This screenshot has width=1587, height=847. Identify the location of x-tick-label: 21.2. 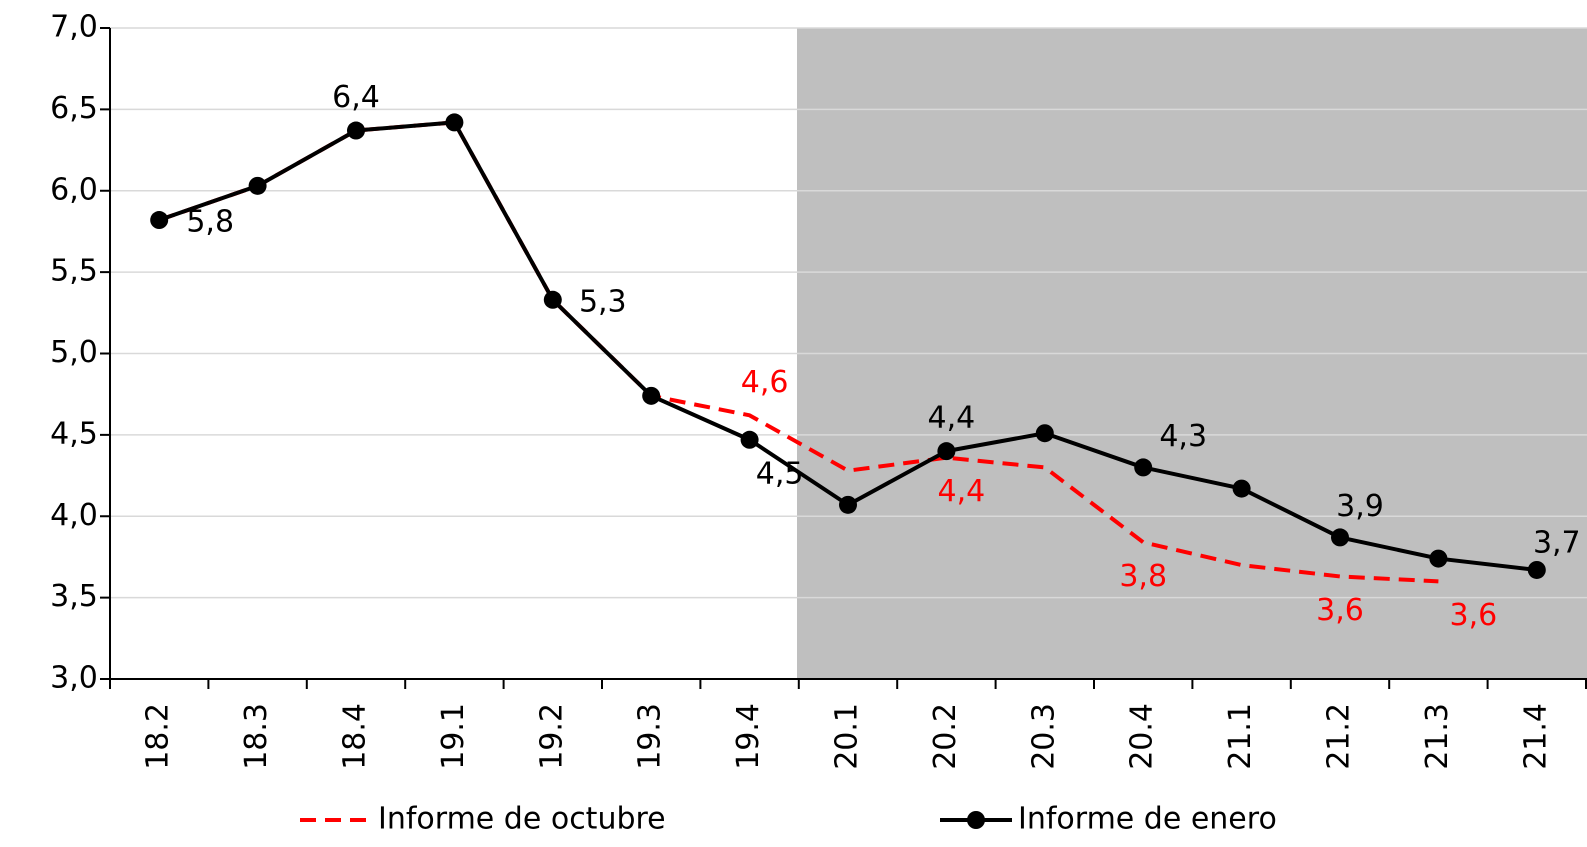
(1339, 736).